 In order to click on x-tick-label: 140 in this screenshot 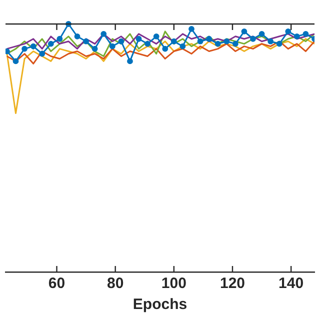, I will do `click(291, 283)`.